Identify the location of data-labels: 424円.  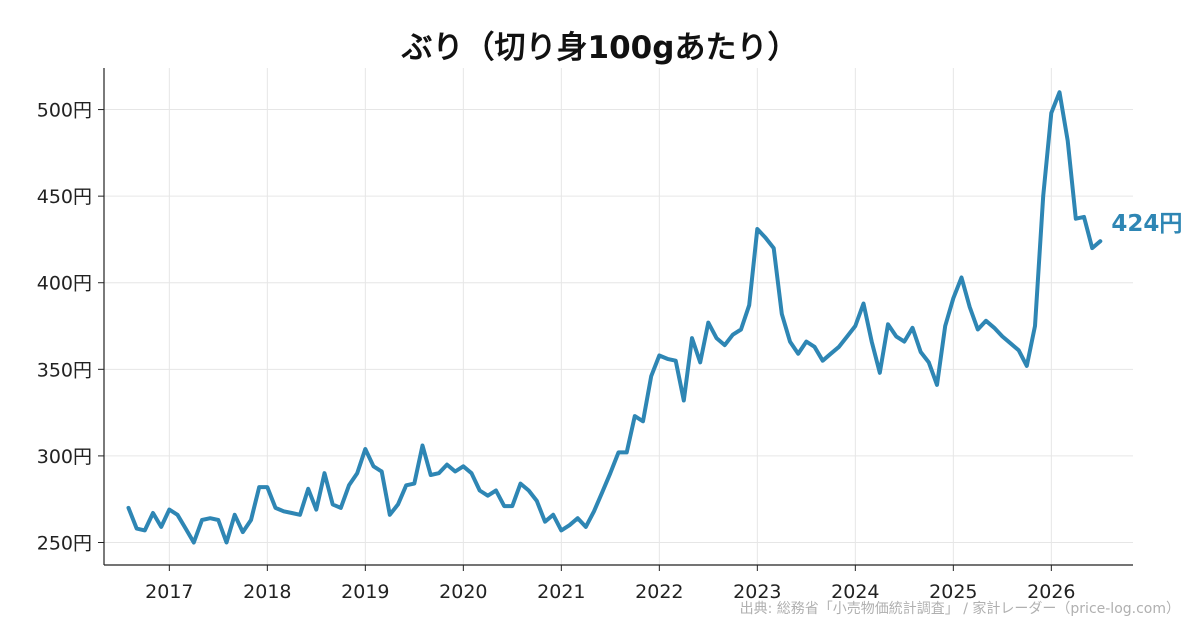
(1146, 224).